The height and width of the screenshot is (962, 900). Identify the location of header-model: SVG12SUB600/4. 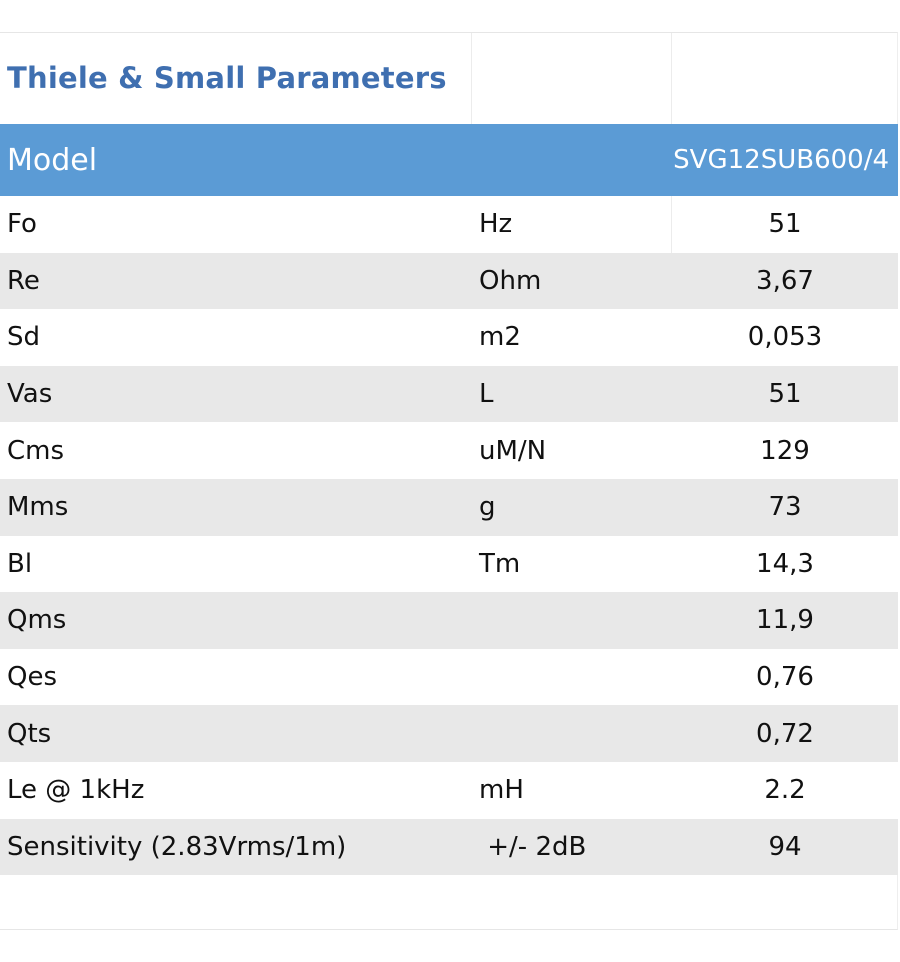
(781, 160).